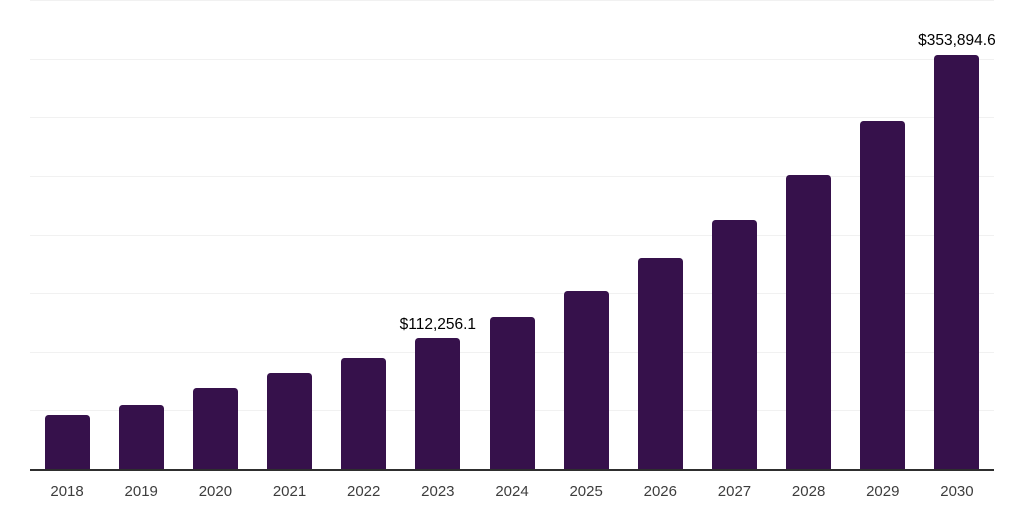 Image resolution: width=1024 pixels, height=512 pixels. What do you see at coordinates (215, 428) in the screenshot?
I see `bar-2020` at bounding box center [215, 428].